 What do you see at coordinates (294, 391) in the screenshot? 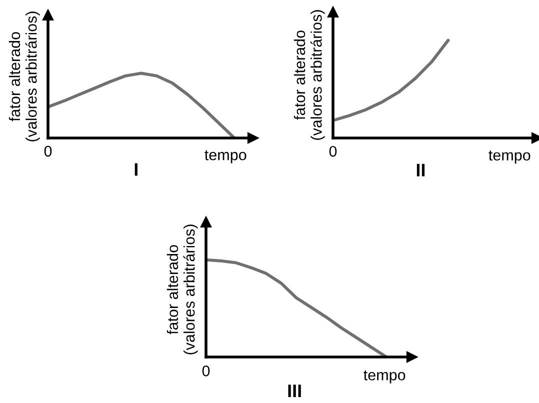
I see `text: III` at bounding box center [294, 391].